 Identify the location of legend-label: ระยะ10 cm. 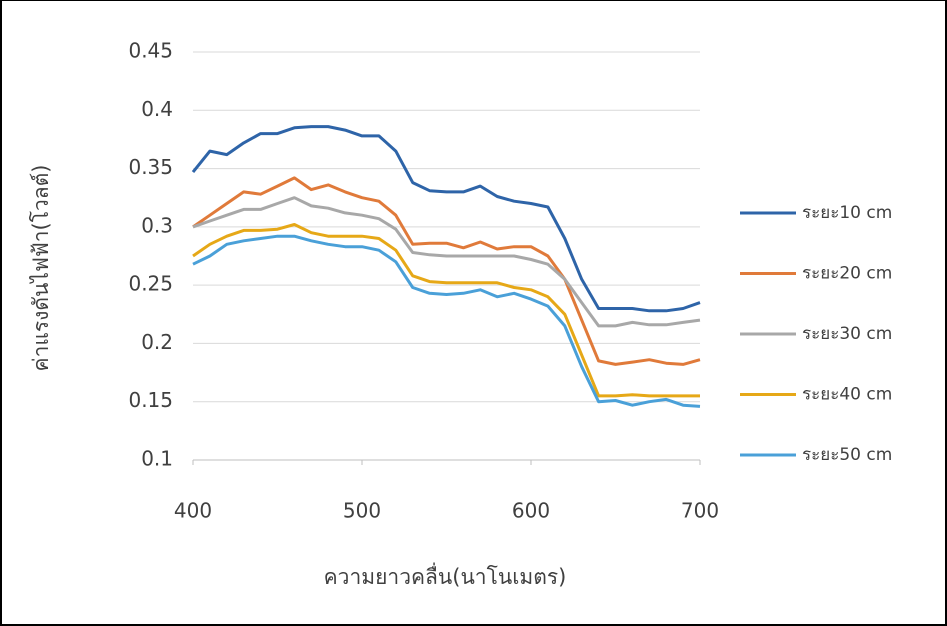
(847, 213).